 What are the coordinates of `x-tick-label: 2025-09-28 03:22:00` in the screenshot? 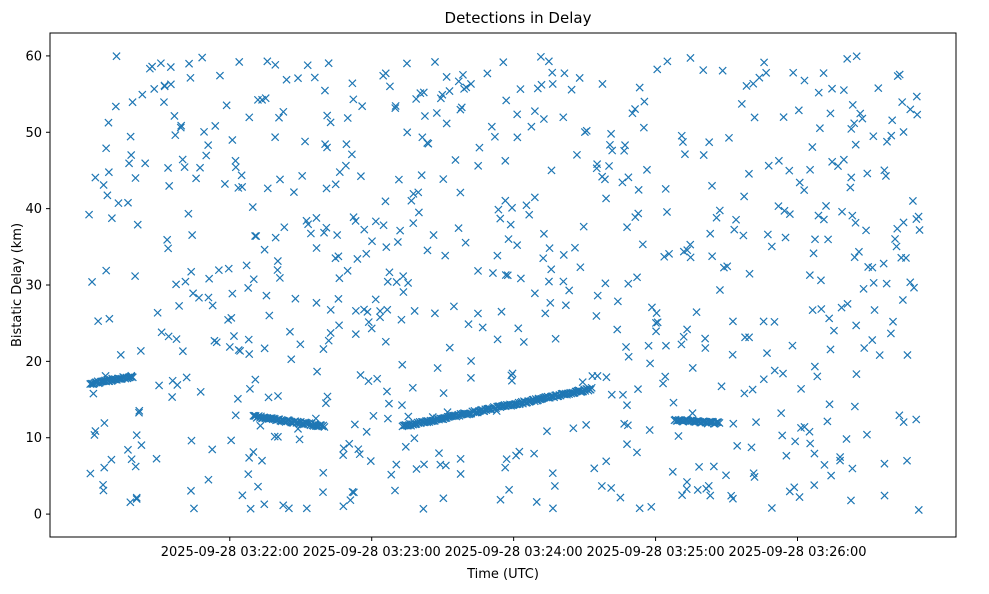 It's located at (230, 552).